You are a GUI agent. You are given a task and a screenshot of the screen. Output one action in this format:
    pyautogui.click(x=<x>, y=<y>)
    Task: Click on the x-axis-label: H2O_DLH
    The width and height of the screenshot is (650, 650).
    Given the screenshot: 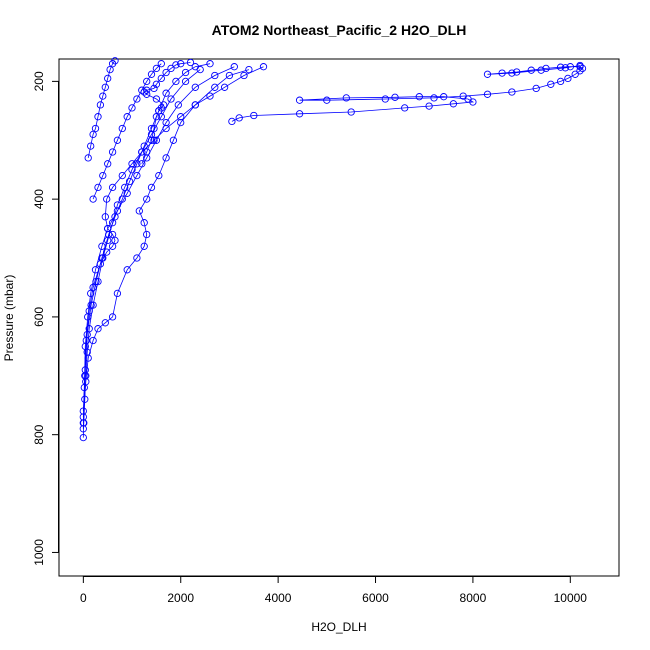 What is the action you would take?
    pyautogui.click(x=338, y=627)
    